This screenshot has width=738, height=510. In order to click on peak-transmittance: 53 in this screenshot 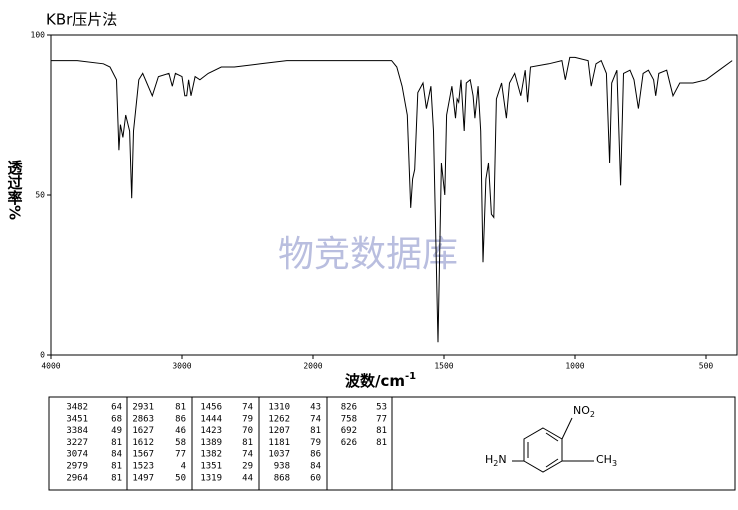, I will do `click(381, 408)`.